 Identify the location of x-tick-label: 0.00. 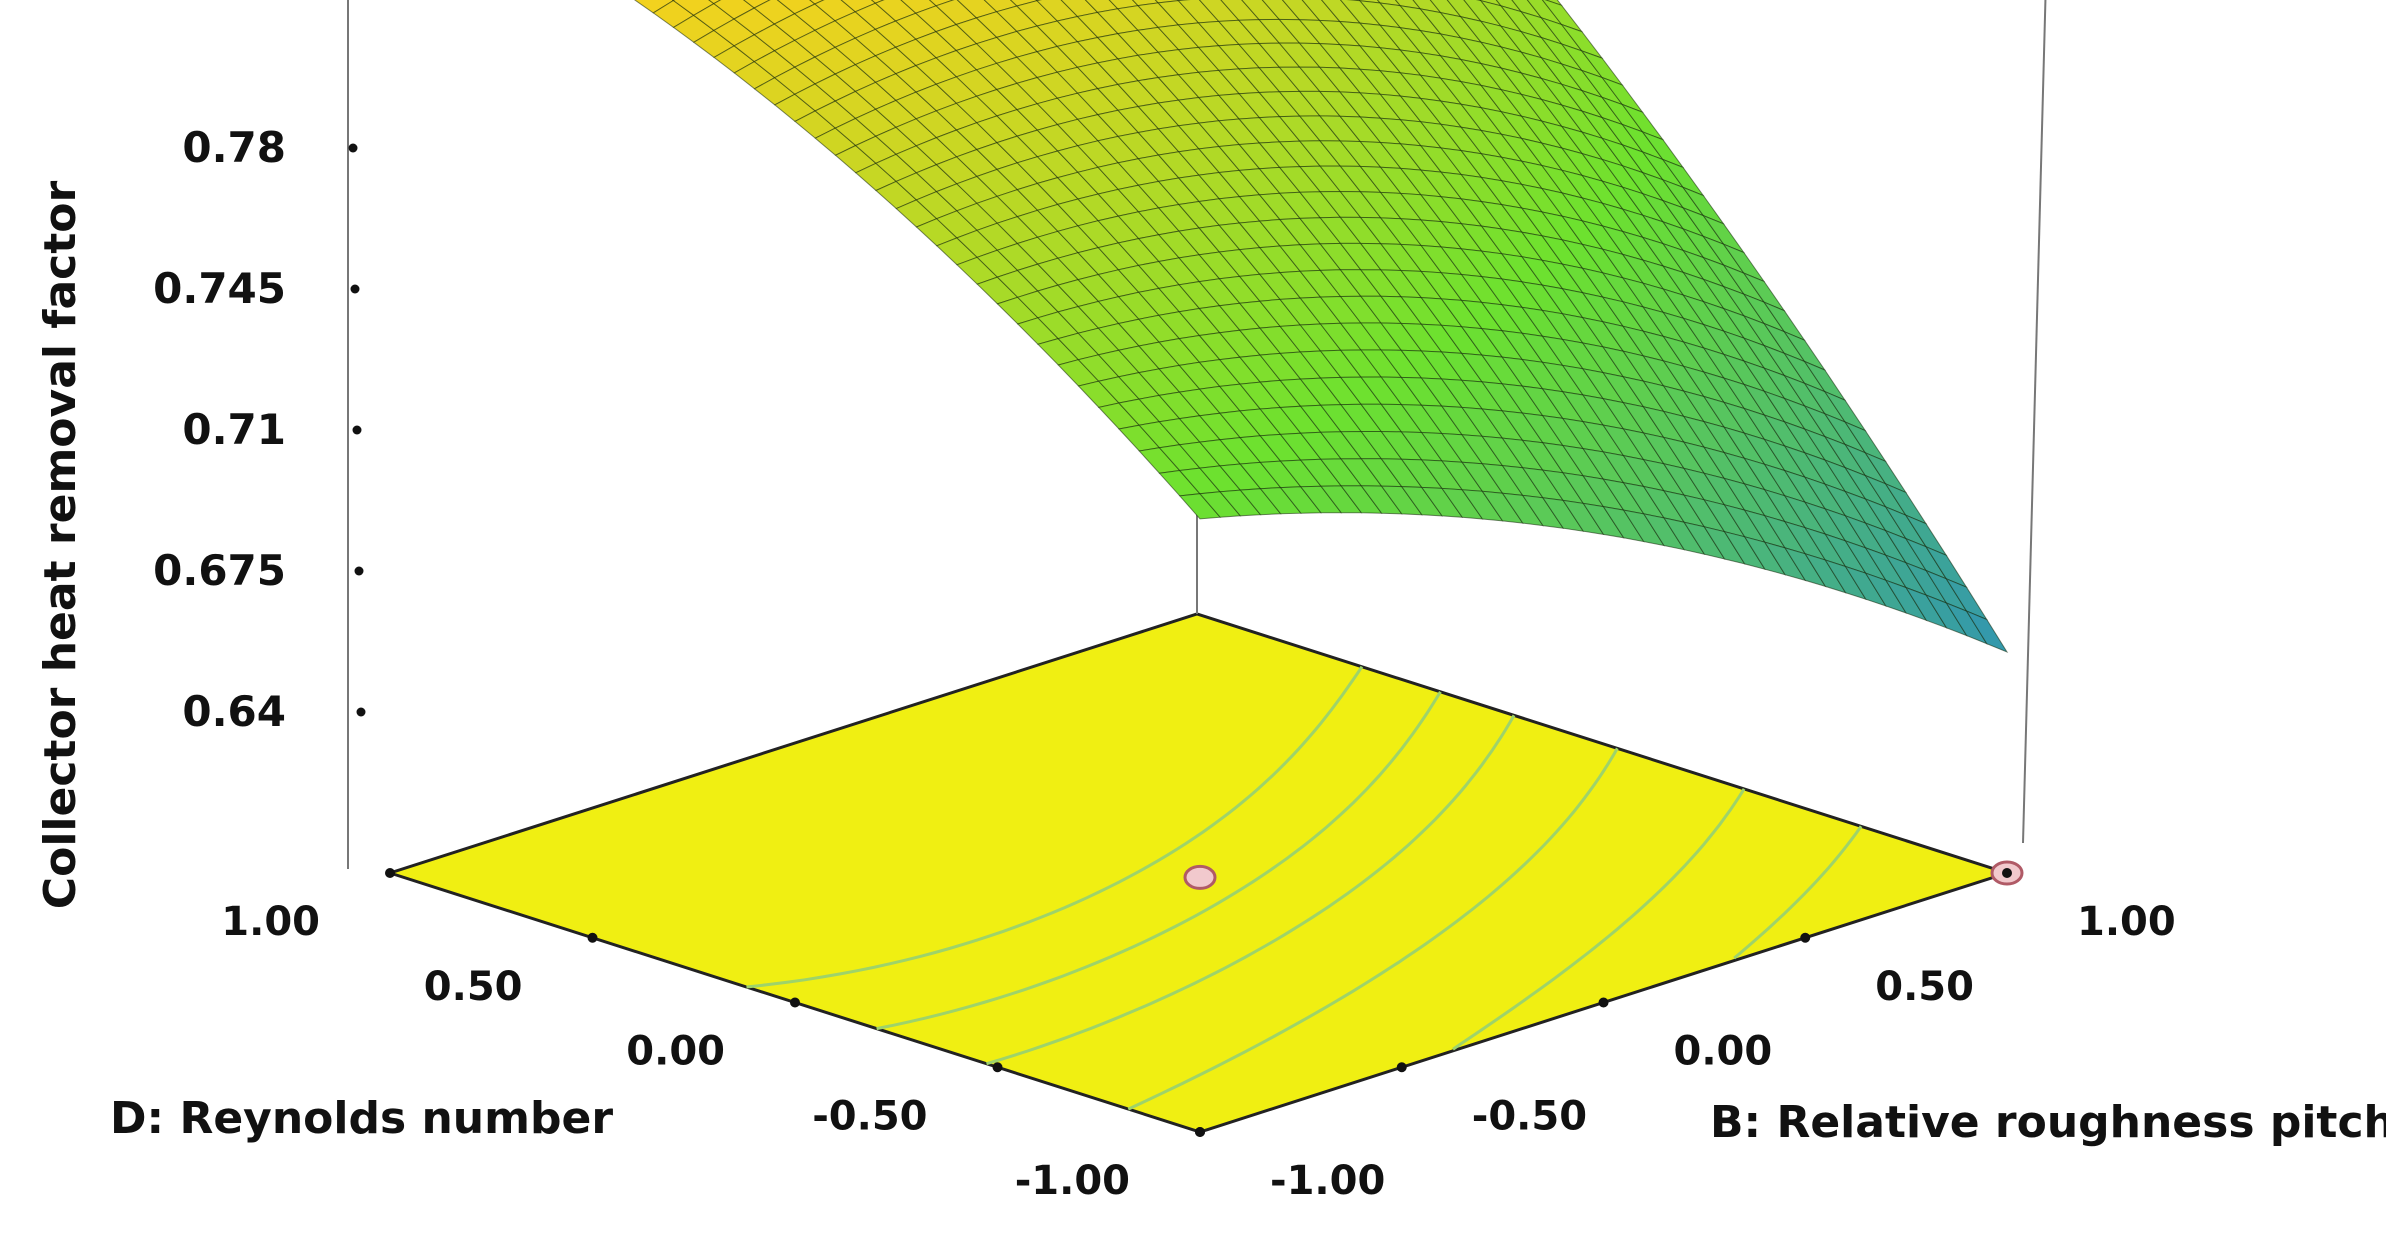
(675, 1052).